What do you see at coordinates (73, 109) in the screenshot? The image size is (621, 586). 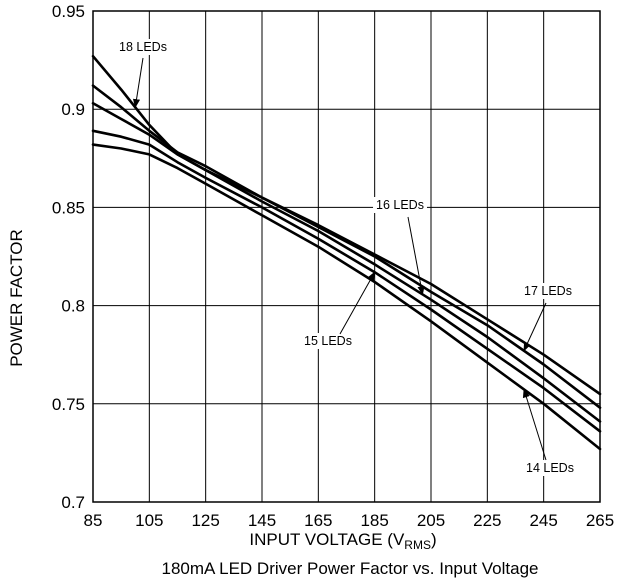 I see `y-tick-label: 0.9` at bounding box center [73, 109].